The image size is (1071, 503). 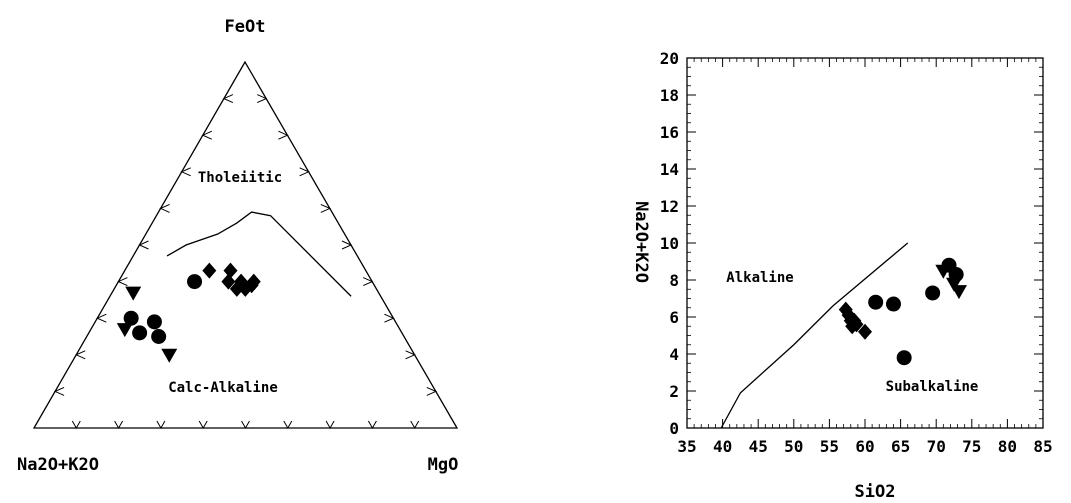 I want to click on y-tick-label: 12, so click(x=669, y=206).